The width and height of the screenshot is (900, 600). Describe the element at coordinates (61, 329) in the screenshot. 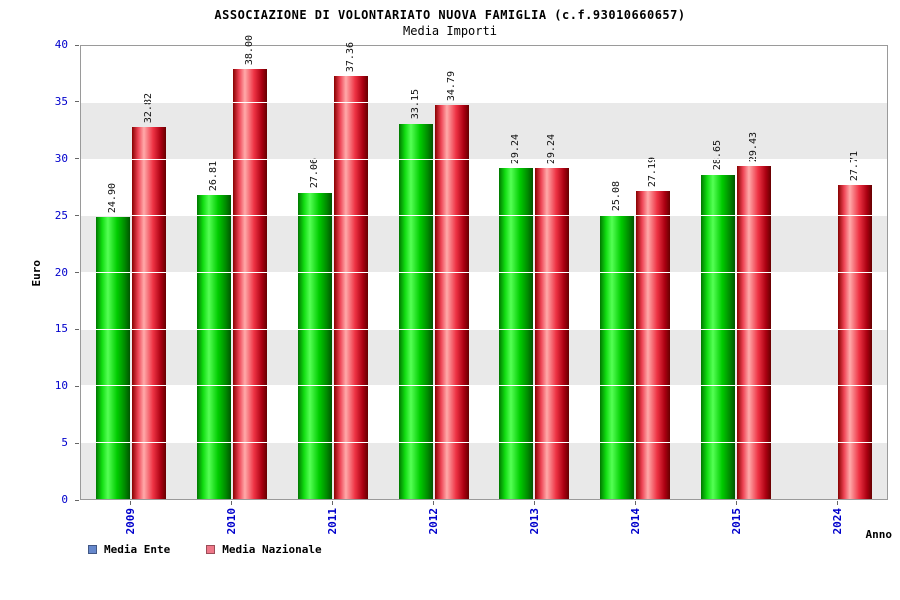

I see `y-tick-label: 15` at that location.